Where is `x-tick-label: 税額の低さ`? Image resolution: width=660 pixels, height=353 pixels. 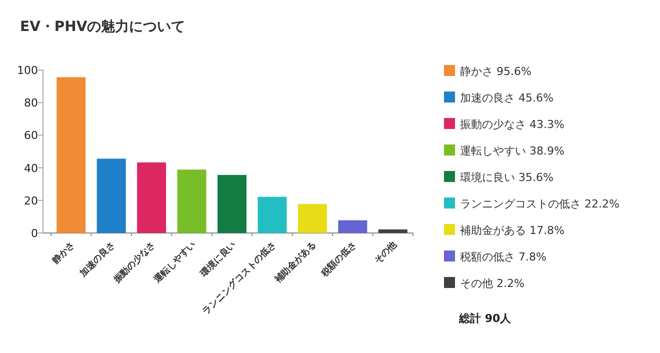 x-tick-label: 税額の低さ is located at coordinates (338, 259).